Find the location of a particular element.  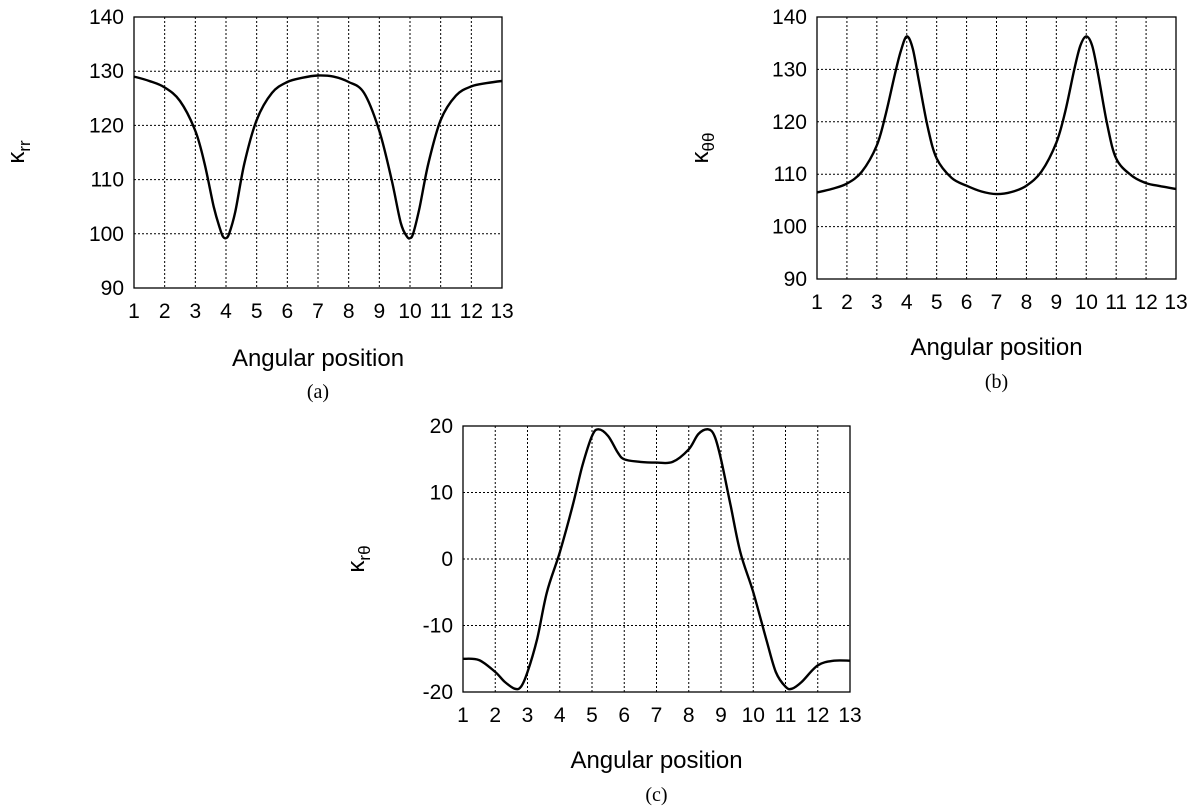

panel-b-xtick-label: 7 is located at coordinates (997, 302).